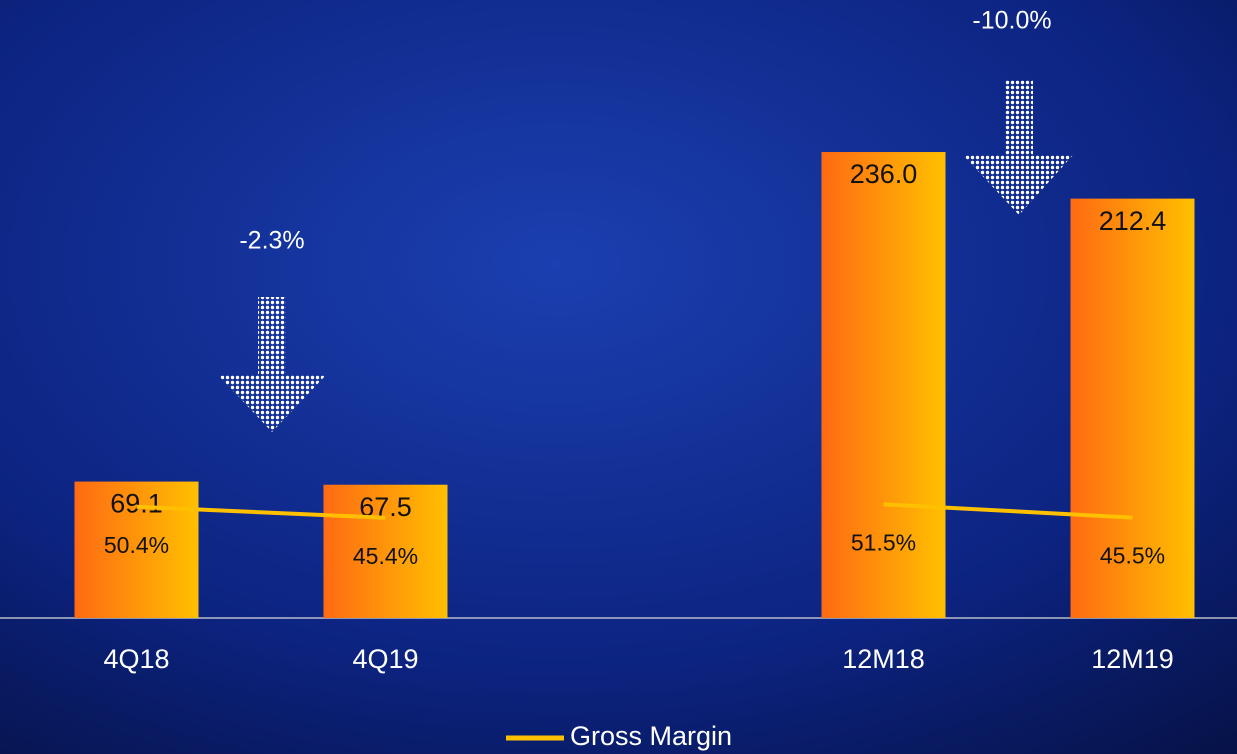 This screenshot has width=1237, height=754. I want to click on x-tick-label: 12M18, so click(883, 659).